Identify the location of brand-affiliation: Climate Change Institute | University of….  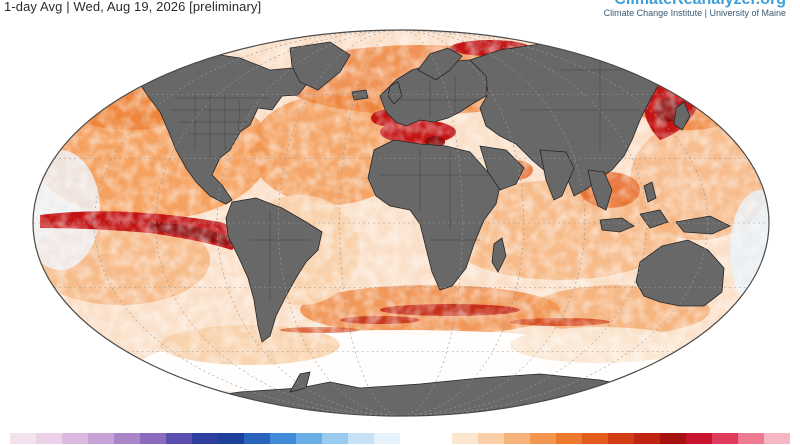
(694, 13).